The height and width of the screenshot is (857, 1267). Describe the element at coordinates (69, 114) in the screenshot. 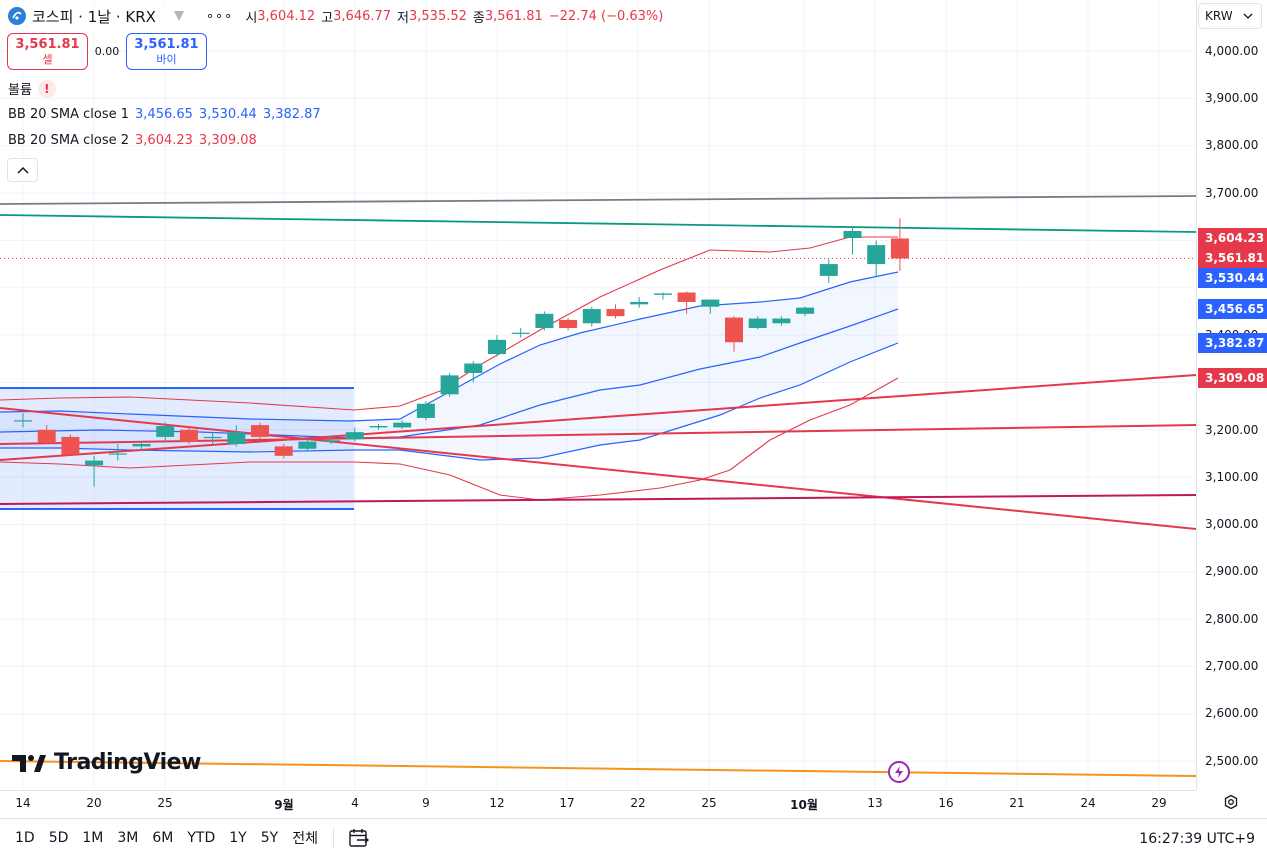

I see `bb1-name: BB 20 SMA close 1` at that location.